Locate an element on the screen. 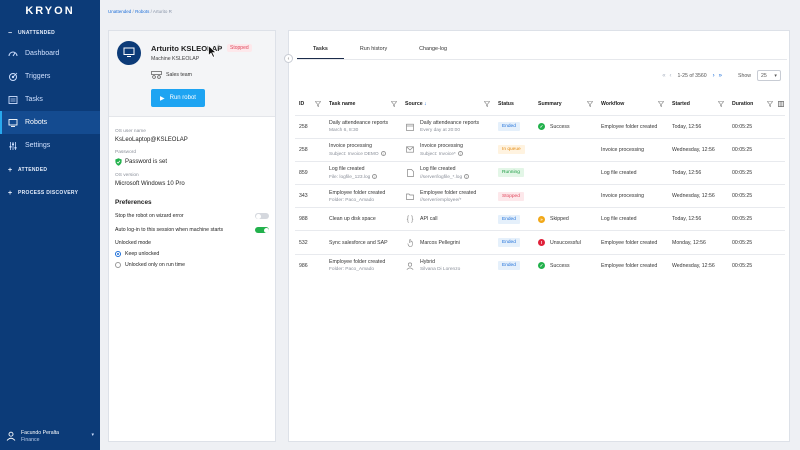 This screenshot has height=450, width=800. cell-source: Log file created//server/logfile_*.log i is located at coordinates (447, 172).